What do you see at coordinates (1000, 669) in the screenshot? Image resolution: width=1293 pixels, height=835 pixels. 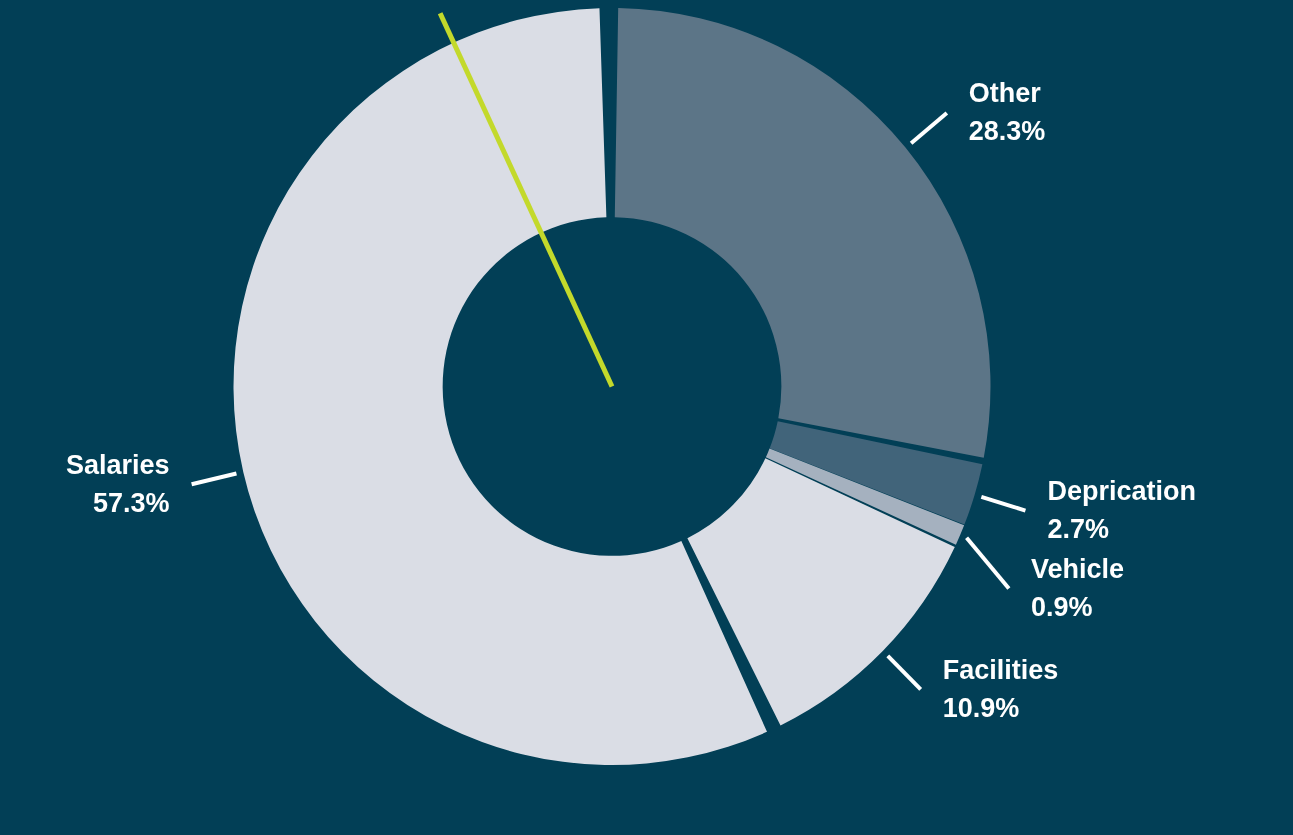 I see `slice-label: Facilities` at bounding box center [1000, 669].